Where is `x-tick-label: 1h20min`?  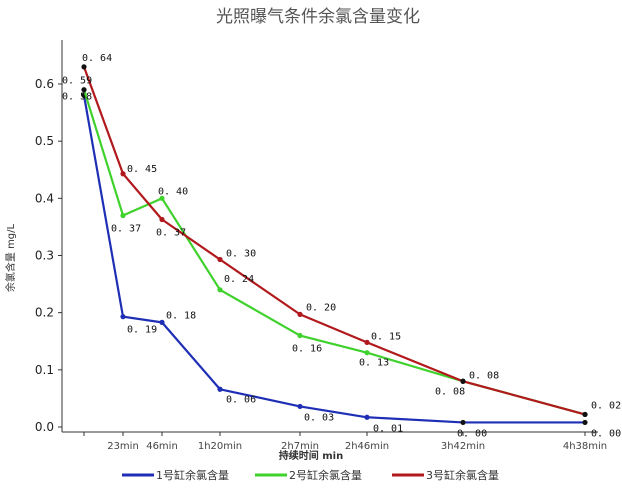
x-tick-label: 1h20min is located at coordinates (220, 446).